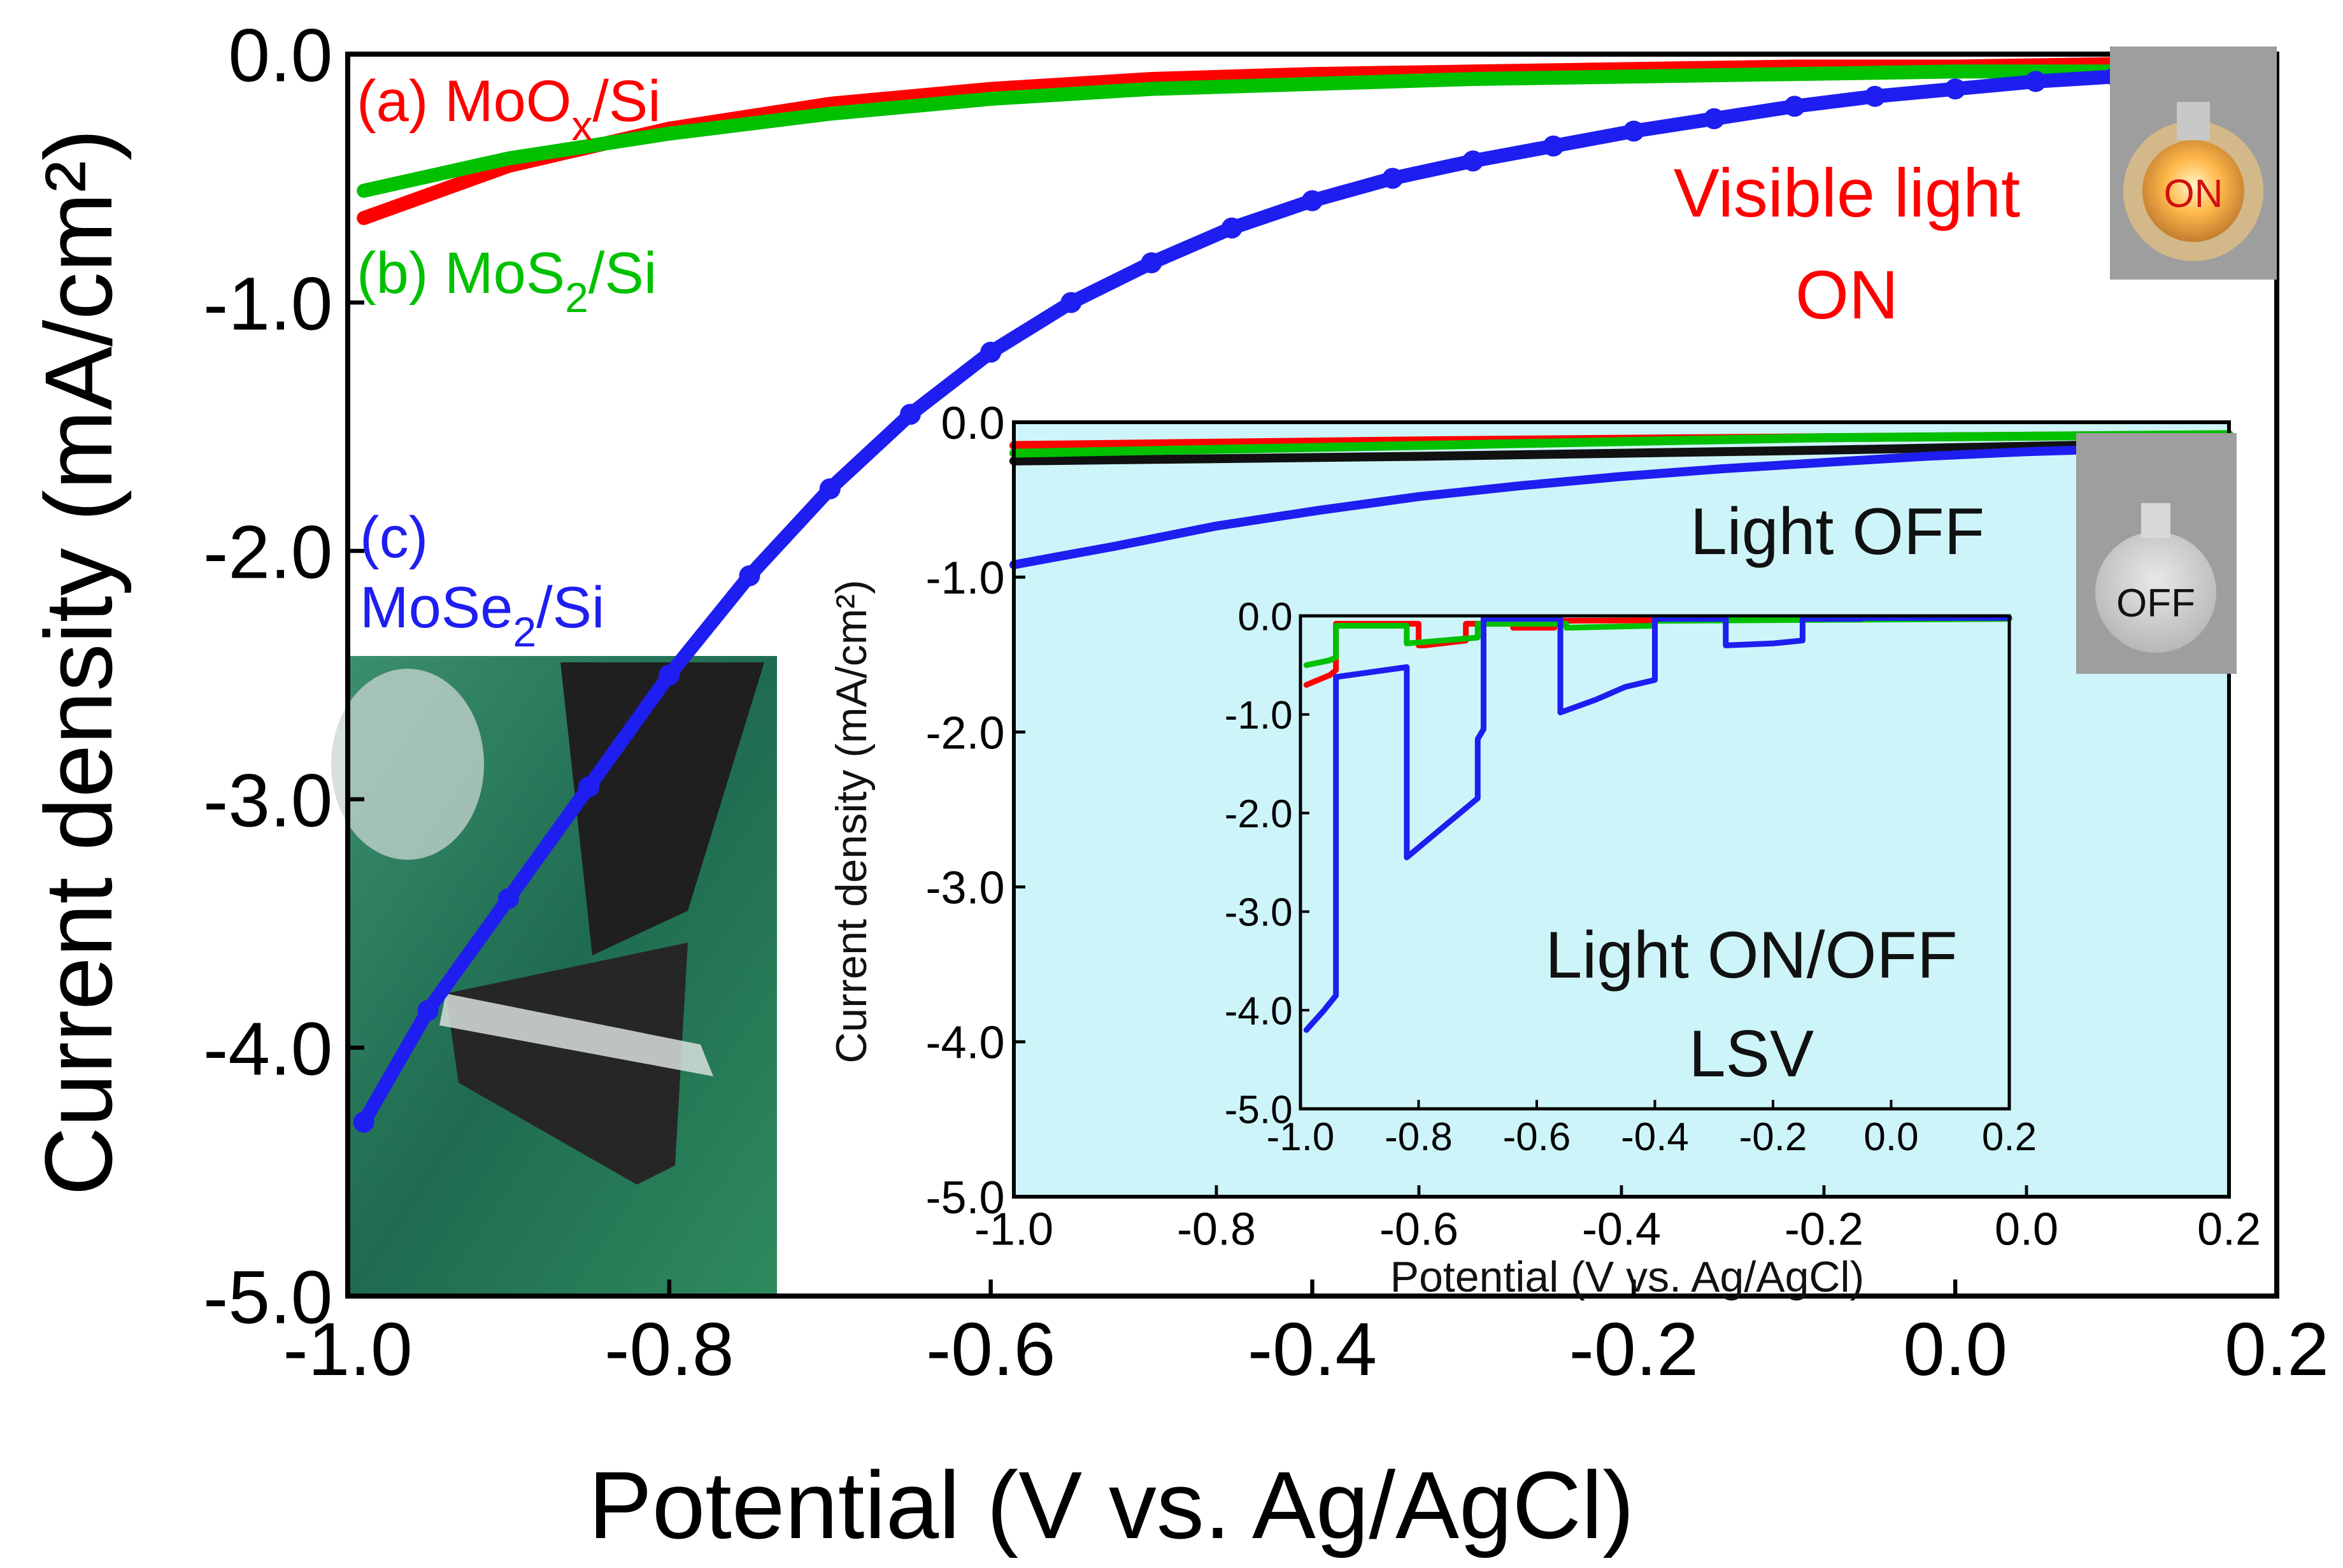 The image size is (2343, 1568). Describe the element at coordinates (1013, 1229) in the screenshot. I see `inset1-plot-x-tick-label: -1.0` at that location.